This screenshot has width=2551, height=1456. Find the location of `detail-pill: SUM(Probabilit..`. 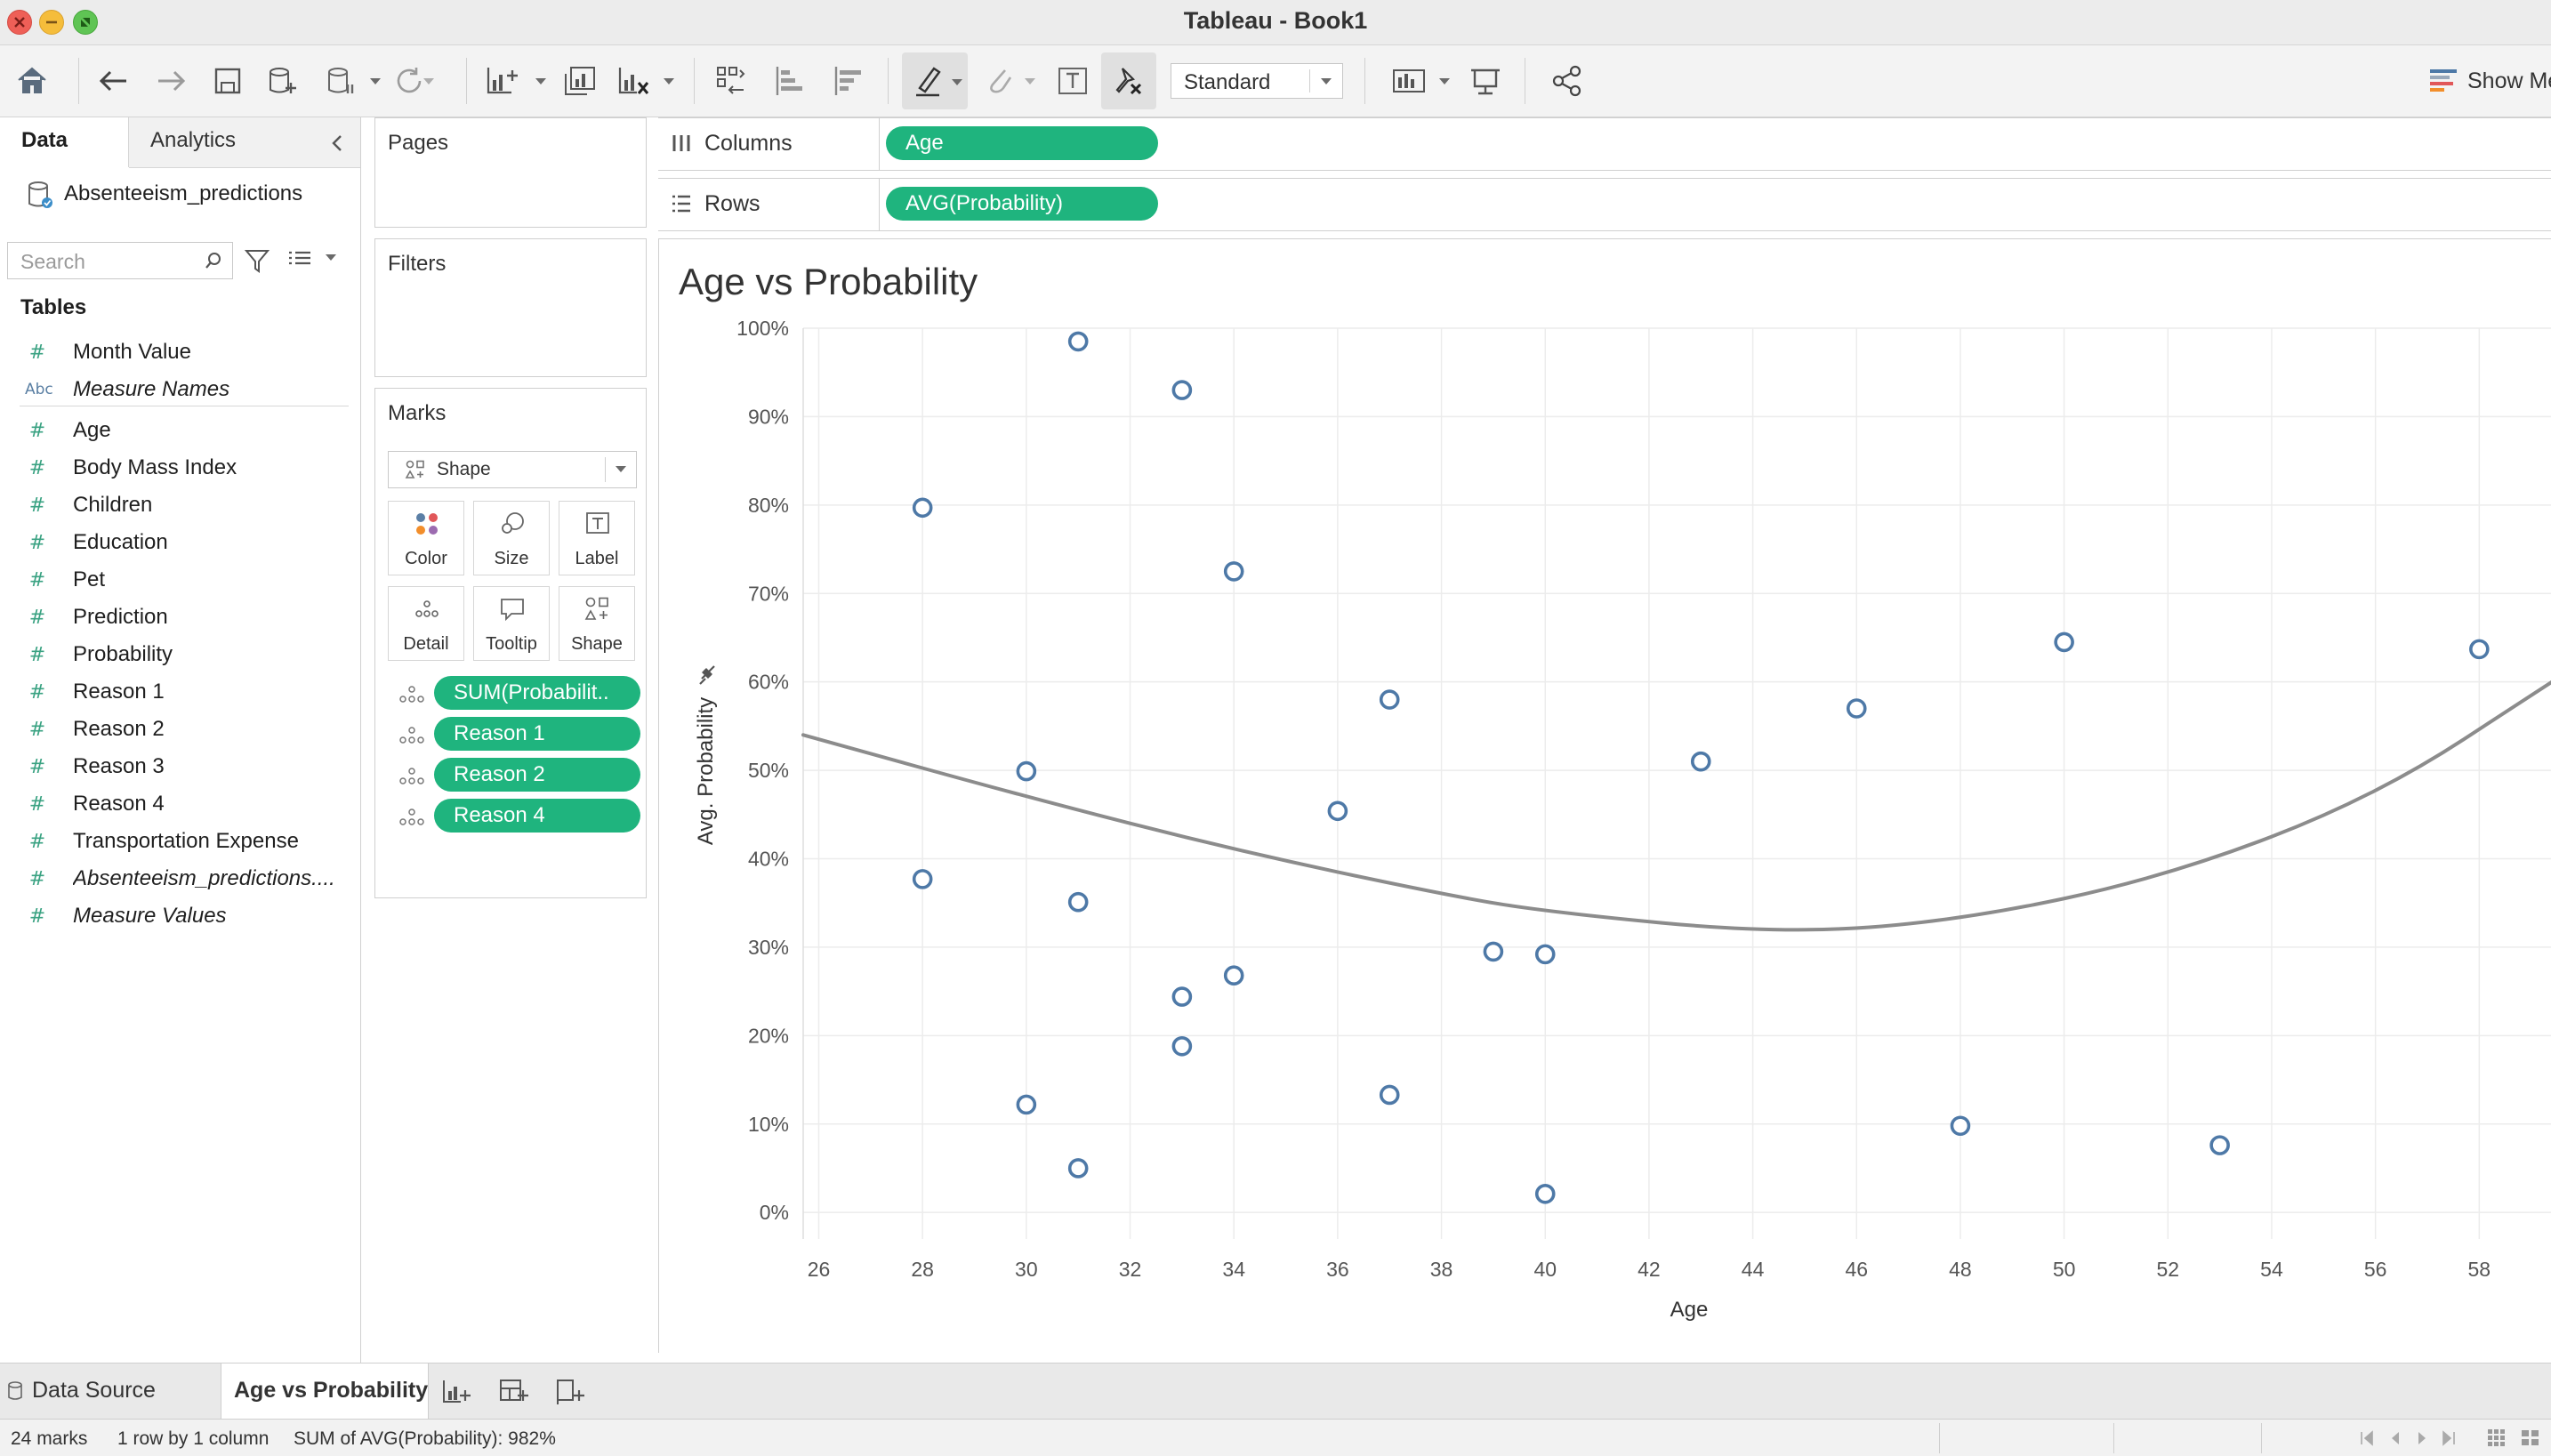

detail-pill: SUM(Probabilit.. is located at coordinates (537, 693).